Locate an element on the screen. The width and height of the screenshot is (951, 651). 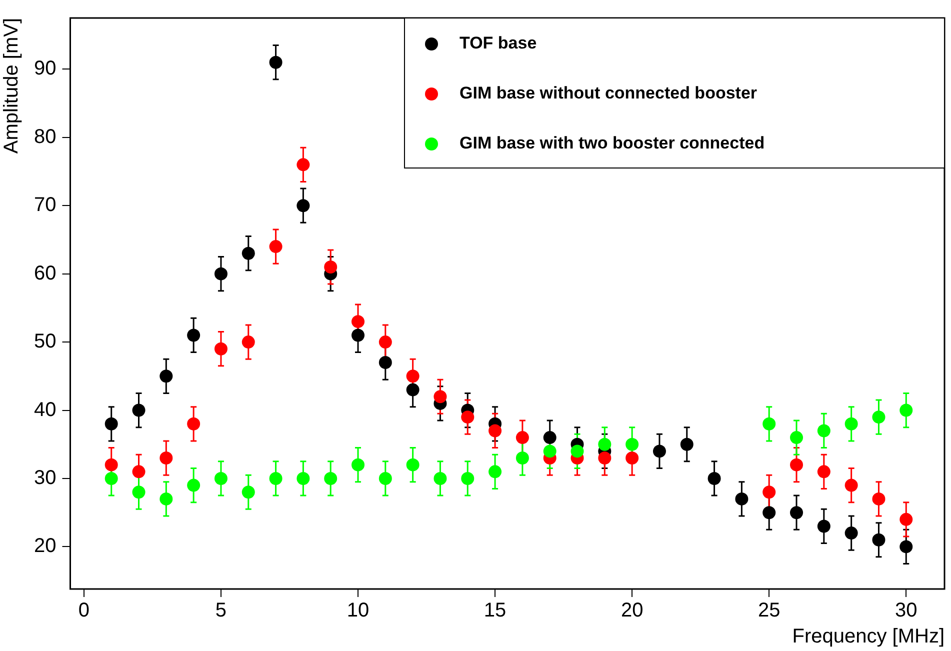
y-tick-label: 30 is located at coordinates (45, 478).